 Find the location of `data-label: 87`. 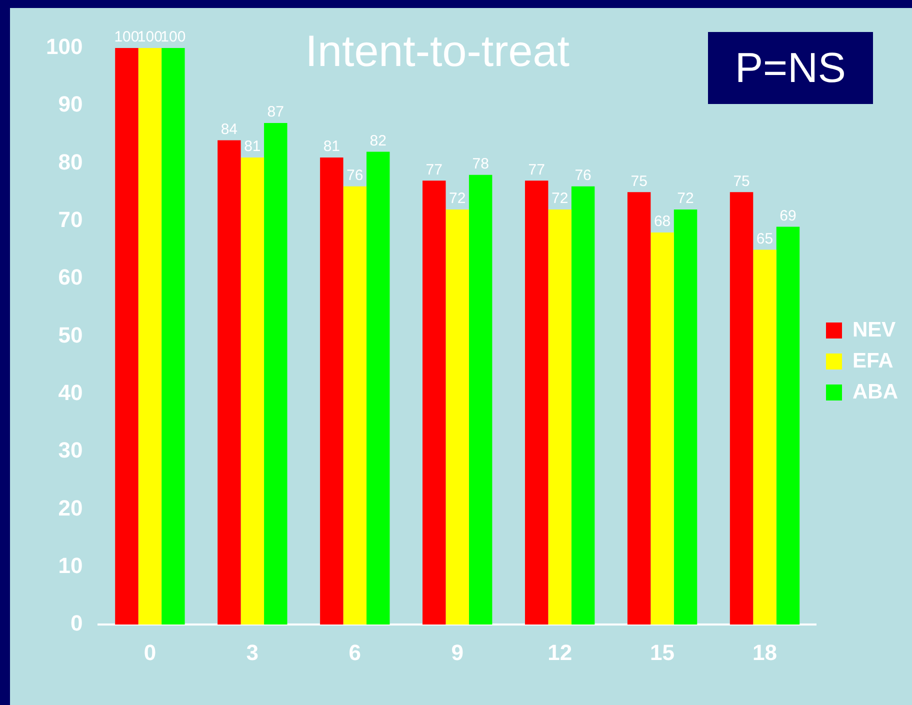

data-label: 87 is located at coordinates (275, 112).